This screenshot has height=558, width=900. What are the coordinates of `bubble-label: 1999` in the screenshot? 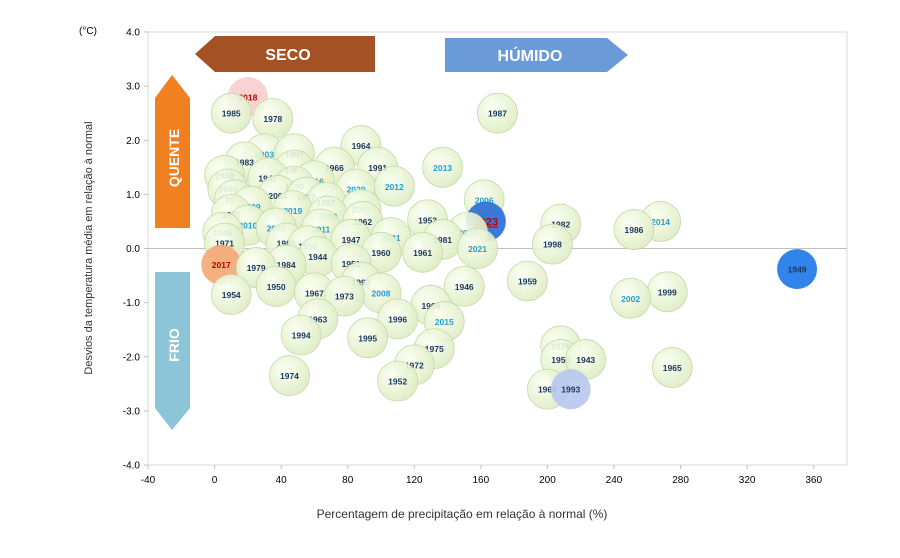 It's located at (667, 292).